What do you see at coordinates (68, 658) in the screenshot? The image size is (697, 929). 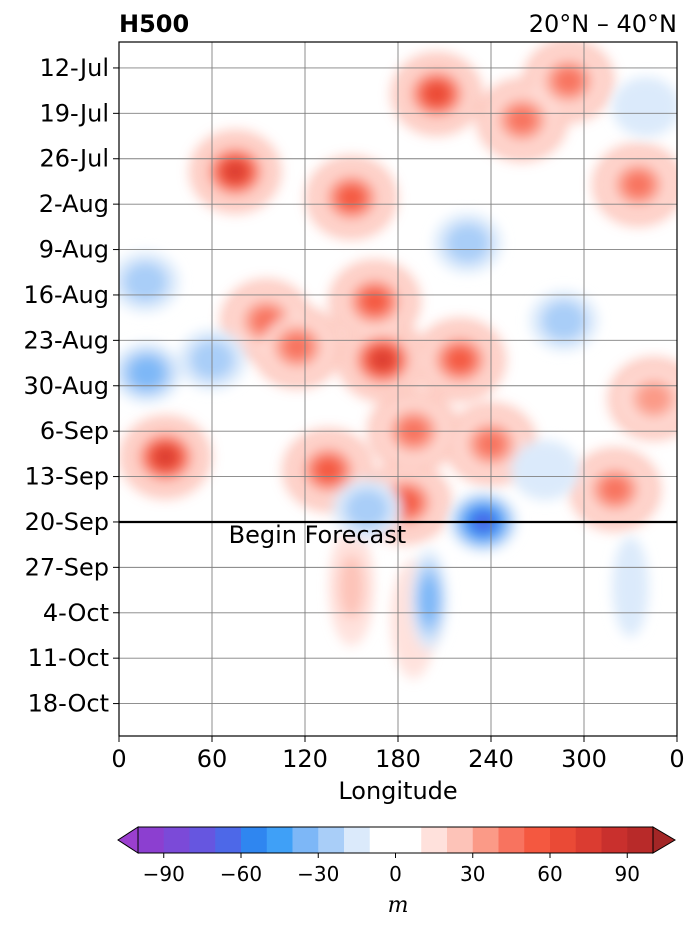 I see `y-tick-label-13: 11-Oct` at bounding box center [68, 658].